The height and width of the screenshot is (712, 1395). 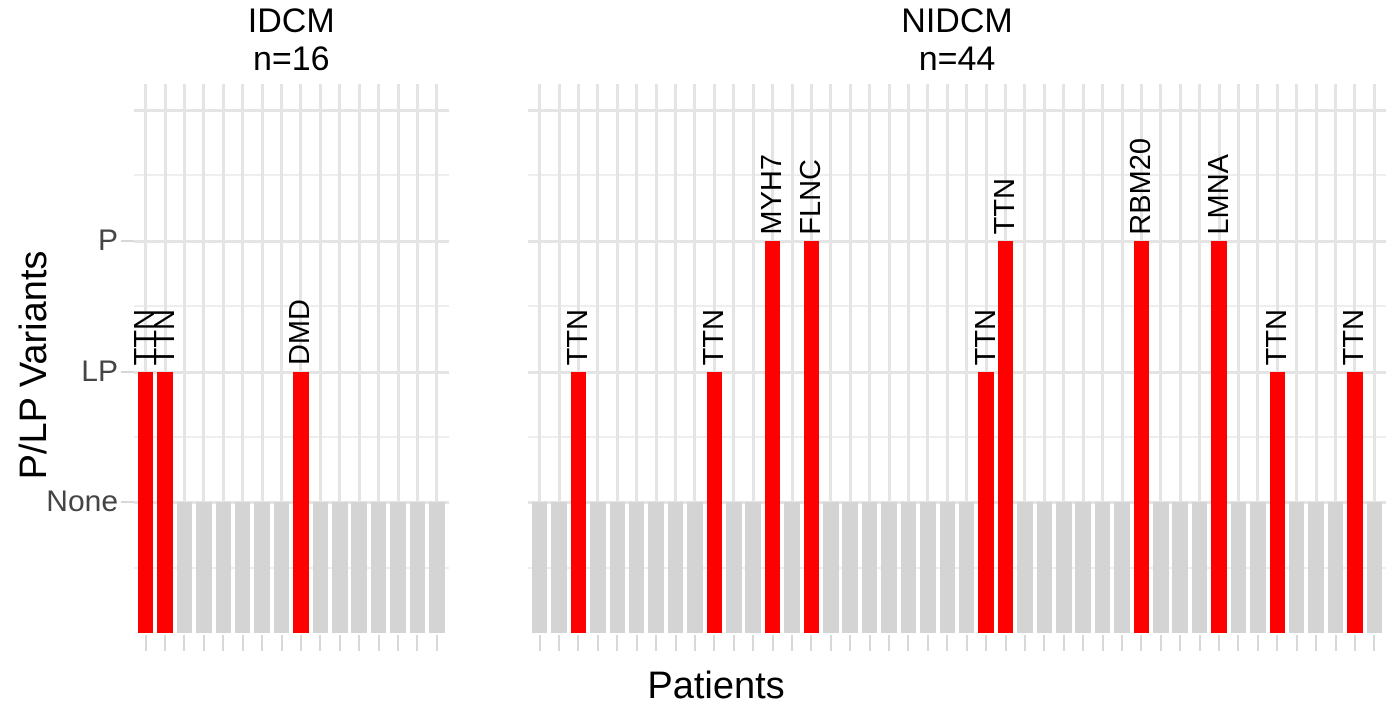 I want to click on gene-label: MYH7, so click(x=772, y=194).